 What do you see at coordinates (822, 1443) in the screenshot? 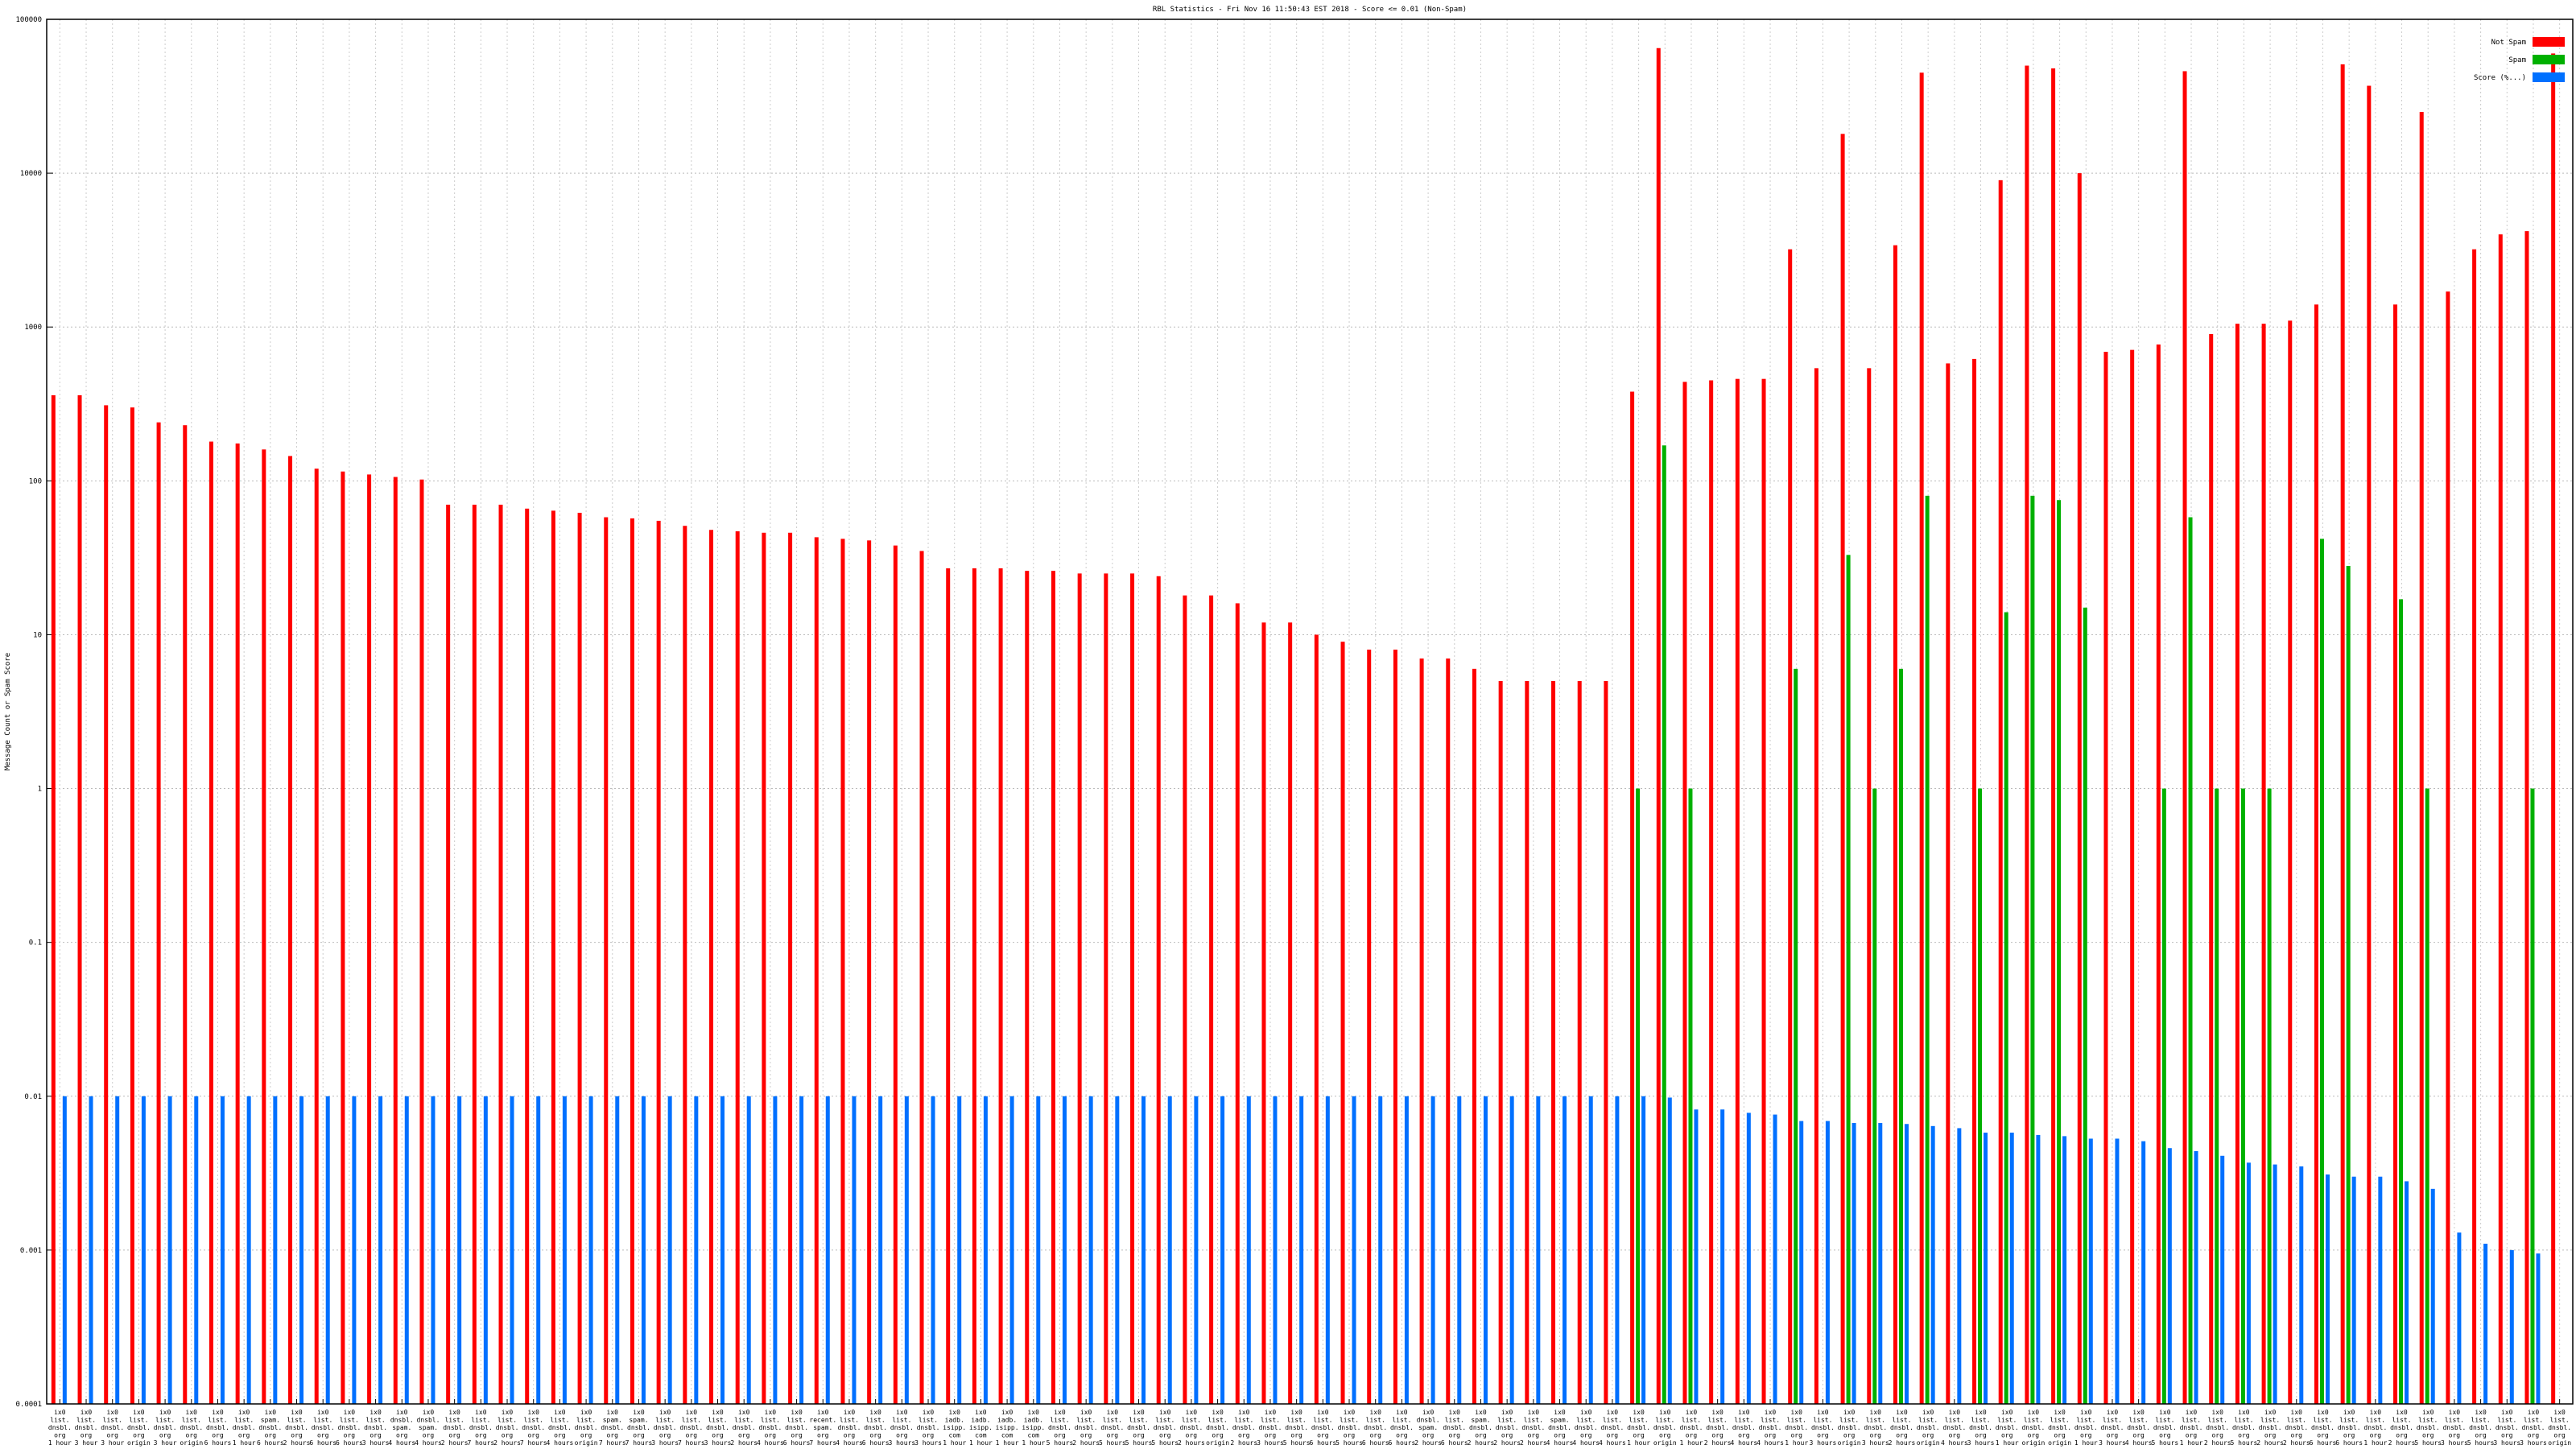
I see `x-tick-label: 7 hours` at bounding box center [822, 1443].